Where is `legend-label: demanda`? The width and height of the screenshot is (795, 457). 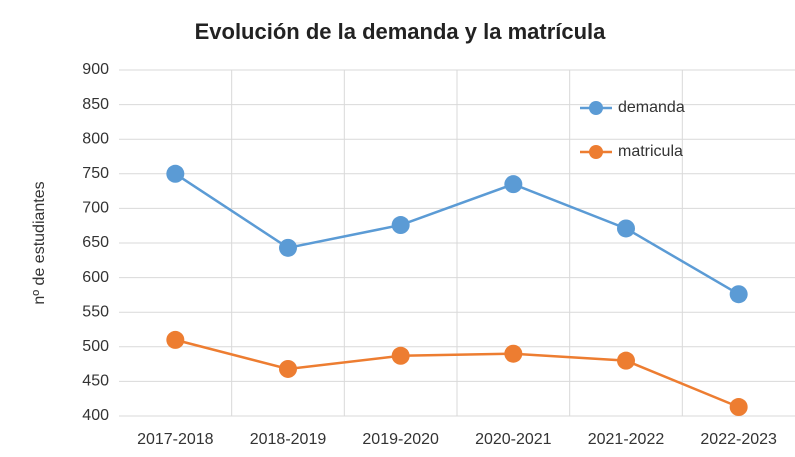 legend-label: demanda is located at coordinates (651, 107).